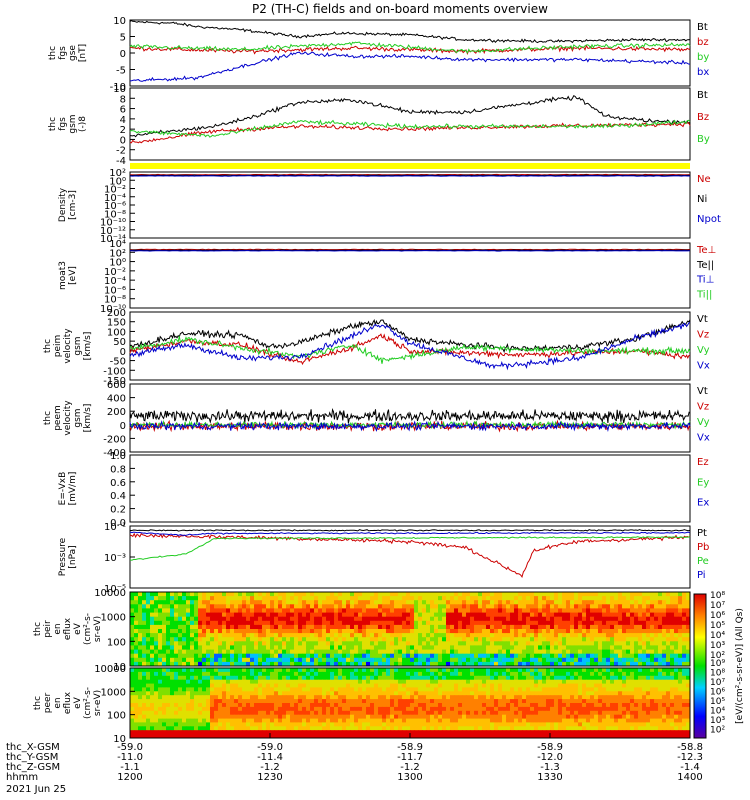 The height and width of the screenshot is (800, 750). Describe the element at coordinates (410, 533) in the screenshot. I see `series-pi` at that location.